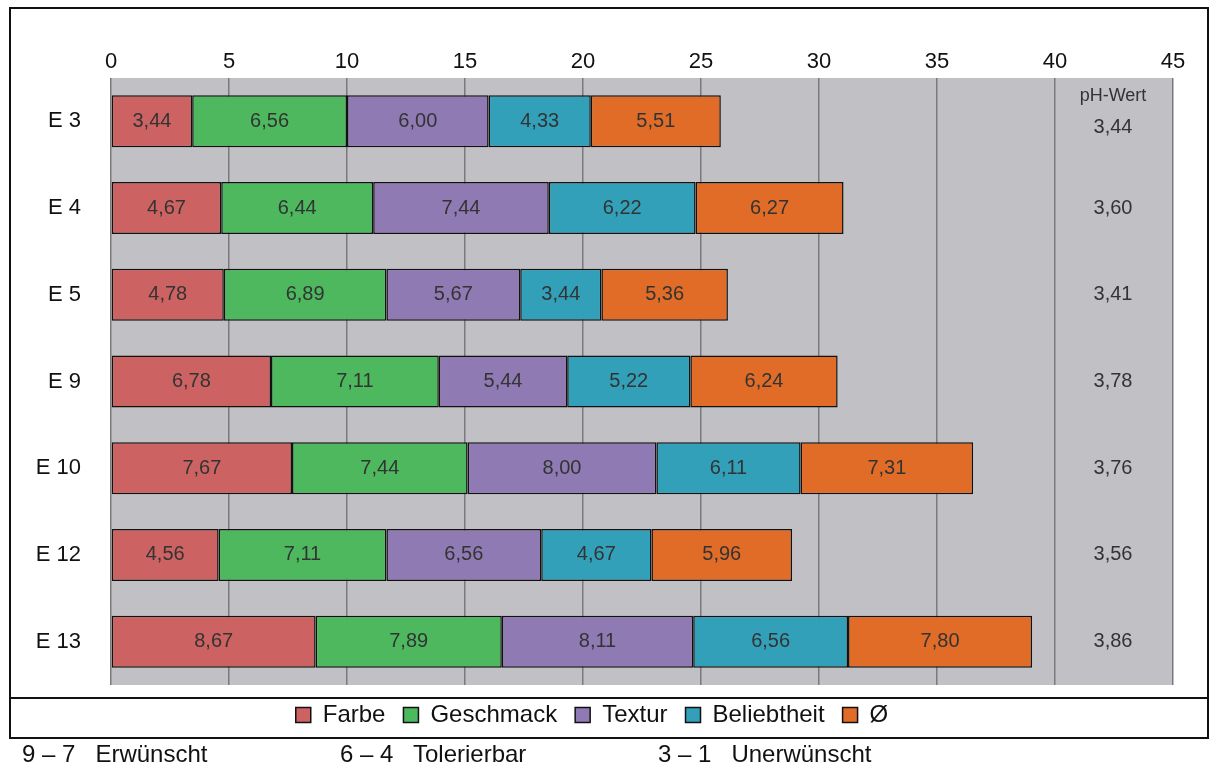 The image size is (1211, 769). Describe the element at coordinates (168, 293) in the screenshot. I see `data-label: 4,78` at that location.